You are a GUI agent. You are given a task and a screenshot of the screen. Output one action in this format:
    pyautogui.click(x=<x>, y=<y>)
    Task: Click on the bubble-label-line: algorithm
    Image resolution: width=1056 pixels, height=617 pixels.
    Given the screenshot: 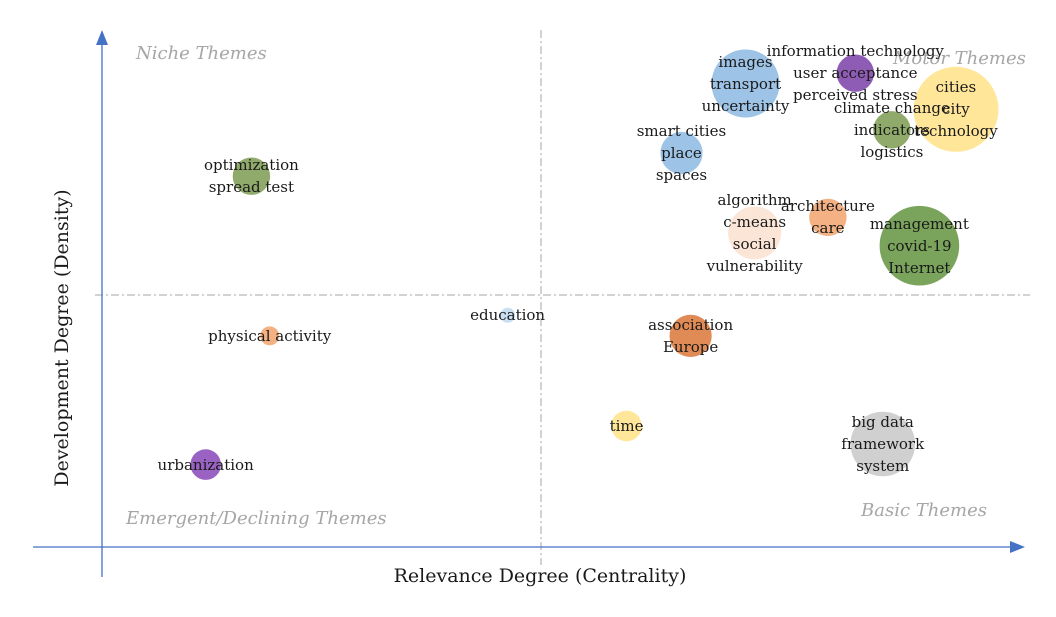 What is the action you would take?
    pyautogui.click(x=754, y=199)
    